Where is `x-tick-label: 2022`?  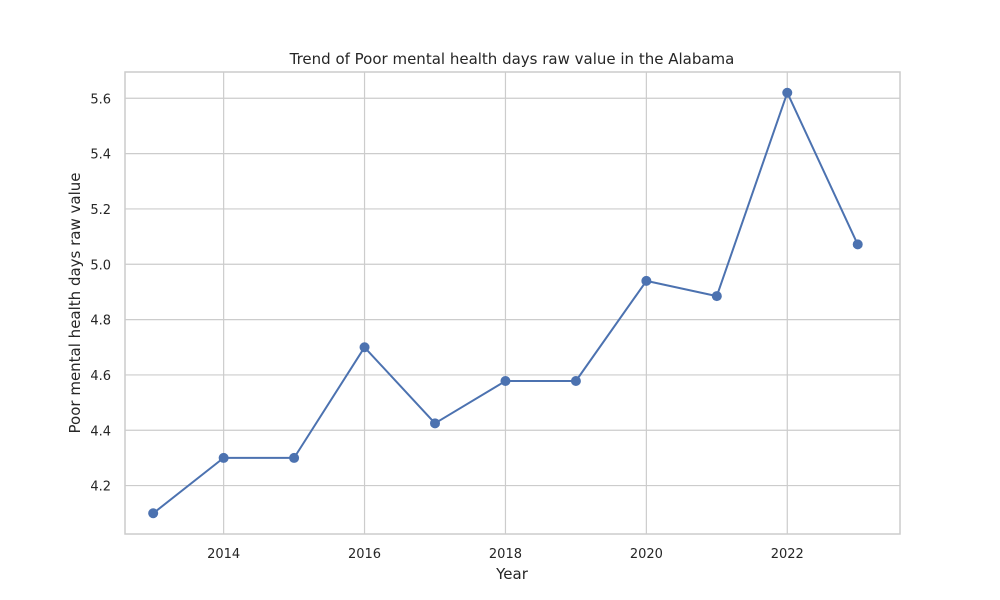
x-tick-label: 2022 is located at coordinates (787, 554).